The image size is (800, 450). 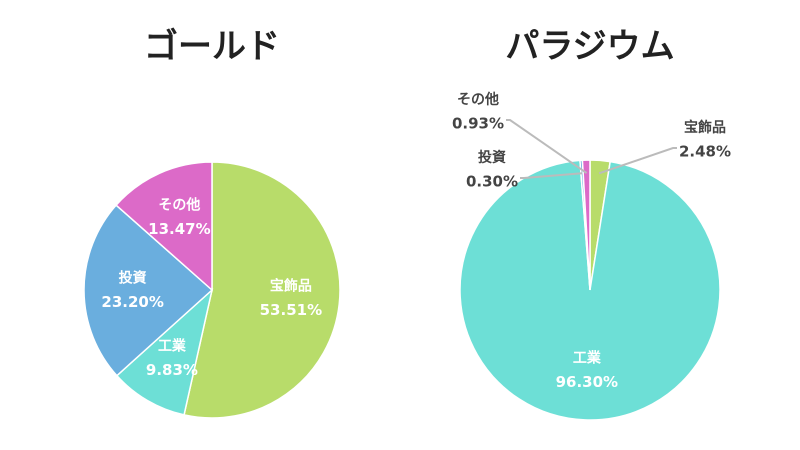 What do you see at coordinates (705, 152) in the screenshot?
I see `slice-value-label: 2.48%` at bounding box center [705, 152].